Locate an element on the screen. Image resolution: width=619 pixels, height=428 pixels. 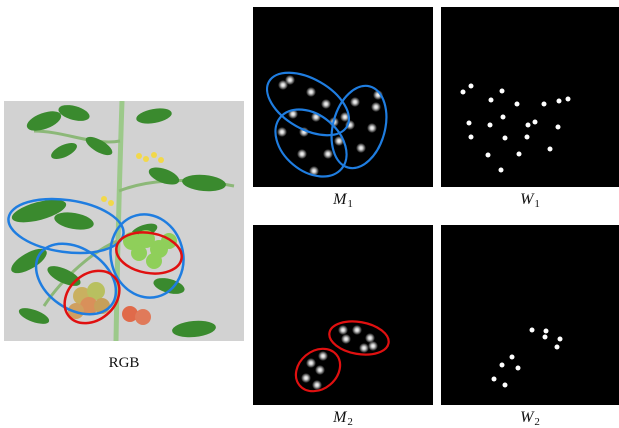
m2-panel is located at coordinates (343, 315).